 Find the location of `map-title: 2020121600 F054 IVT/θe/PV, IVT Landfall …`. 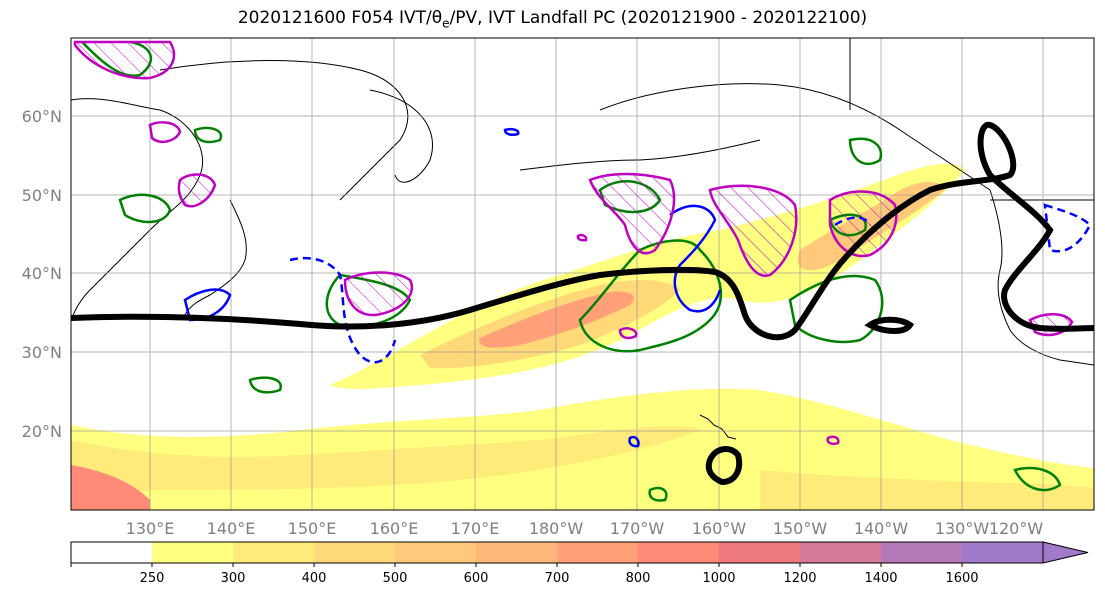

map-title: 2020121600 F054 IVT/θe/PV, IVT Landfall … is located at coordinates (552, 19).